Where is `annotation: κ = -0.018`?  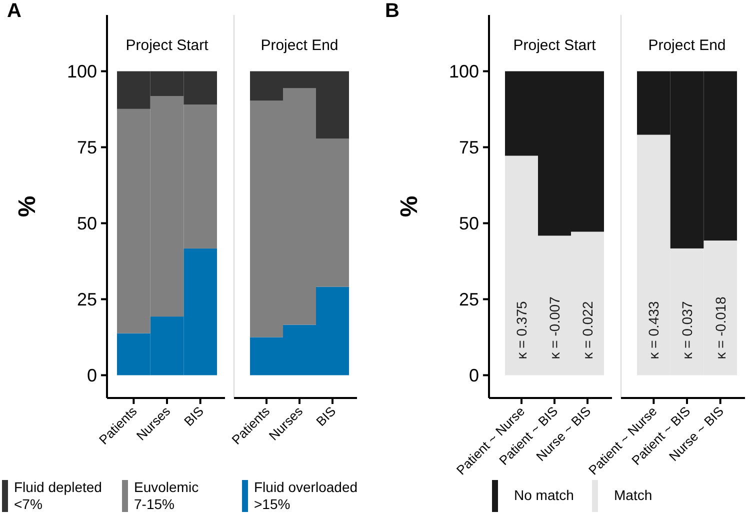 annotation: κ = -0.018 is located at coordinates (720, 328).